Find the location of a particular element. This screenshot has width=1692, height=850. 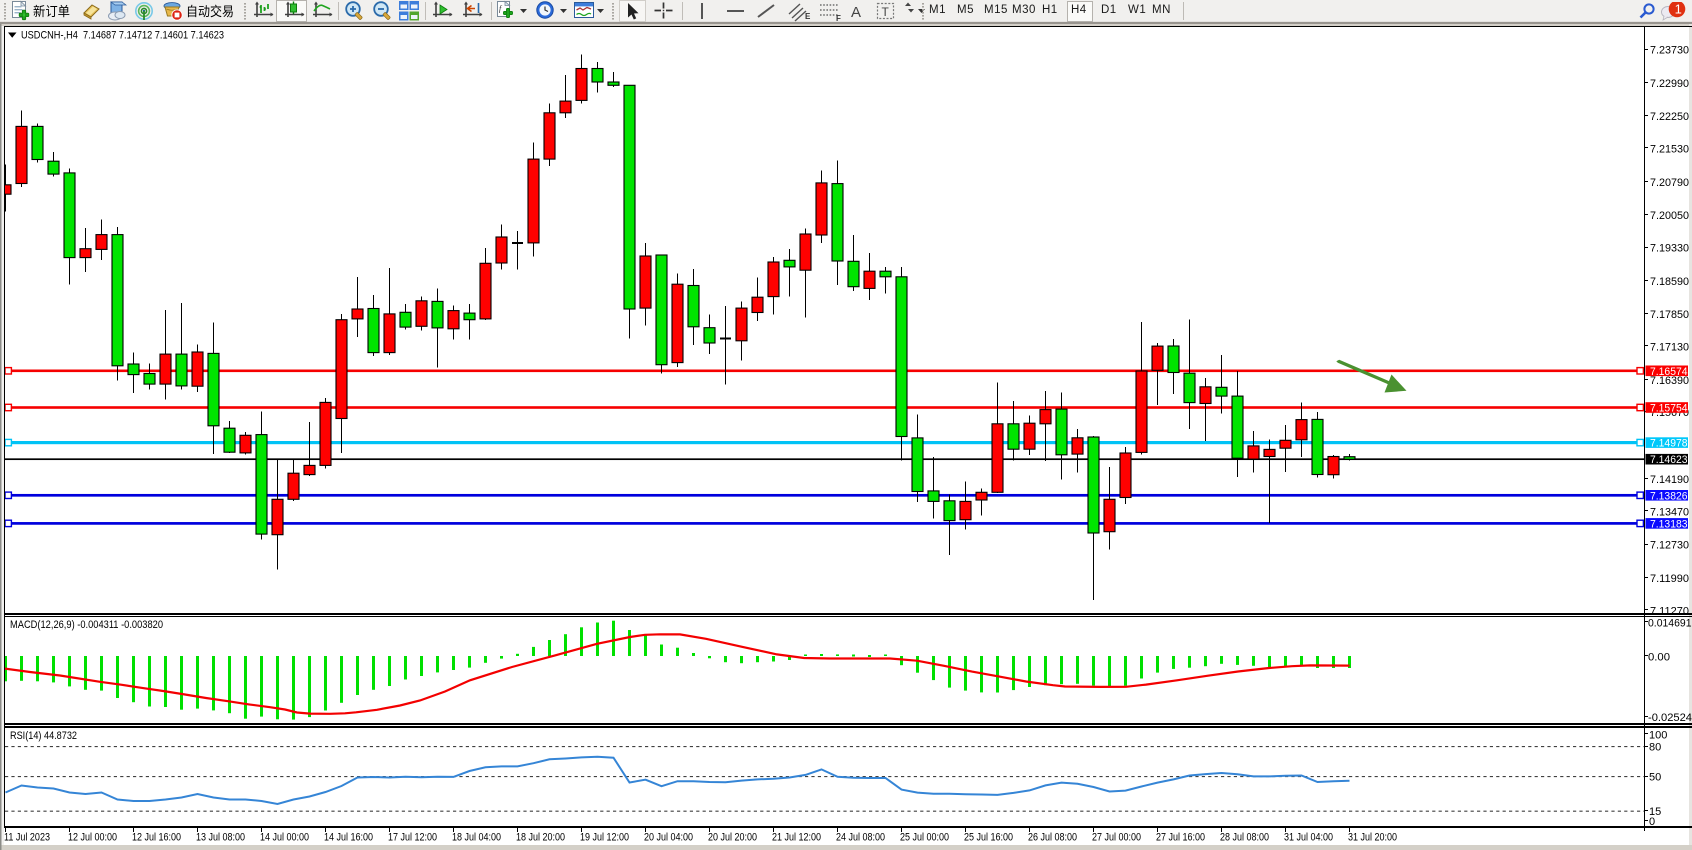

svg-text: 18 Jul 04:00 is located at coordinates (476, 838).